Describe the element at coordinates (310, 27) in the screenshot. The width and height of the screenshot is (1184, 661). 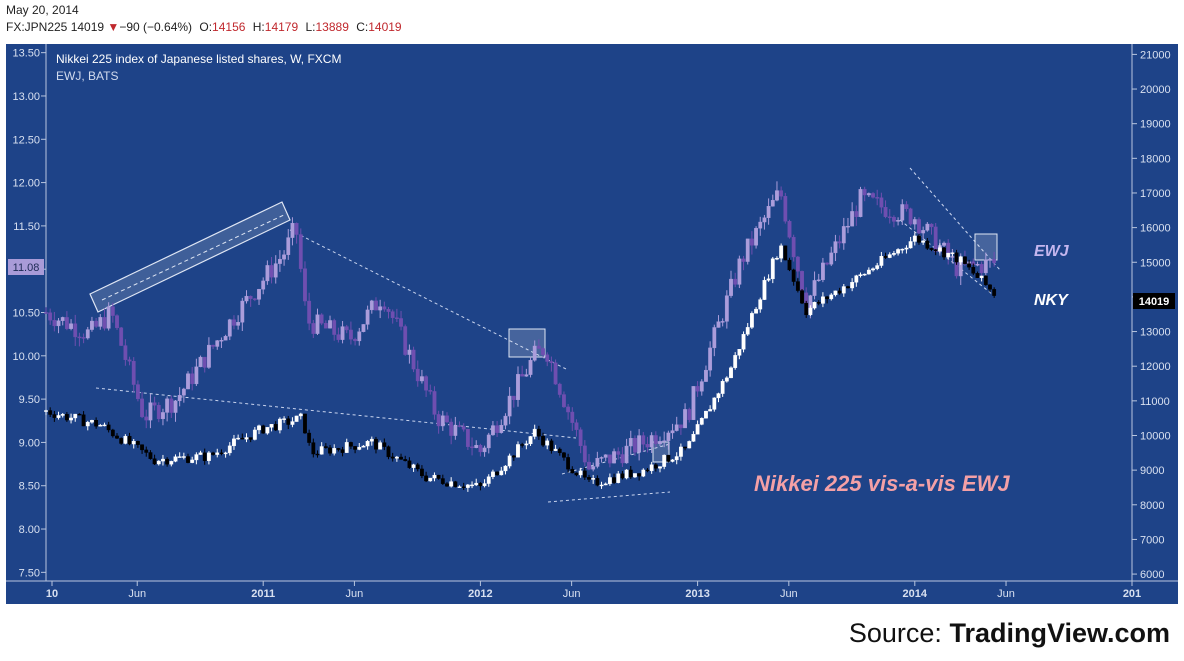
I see `low-label: L:` at that location.